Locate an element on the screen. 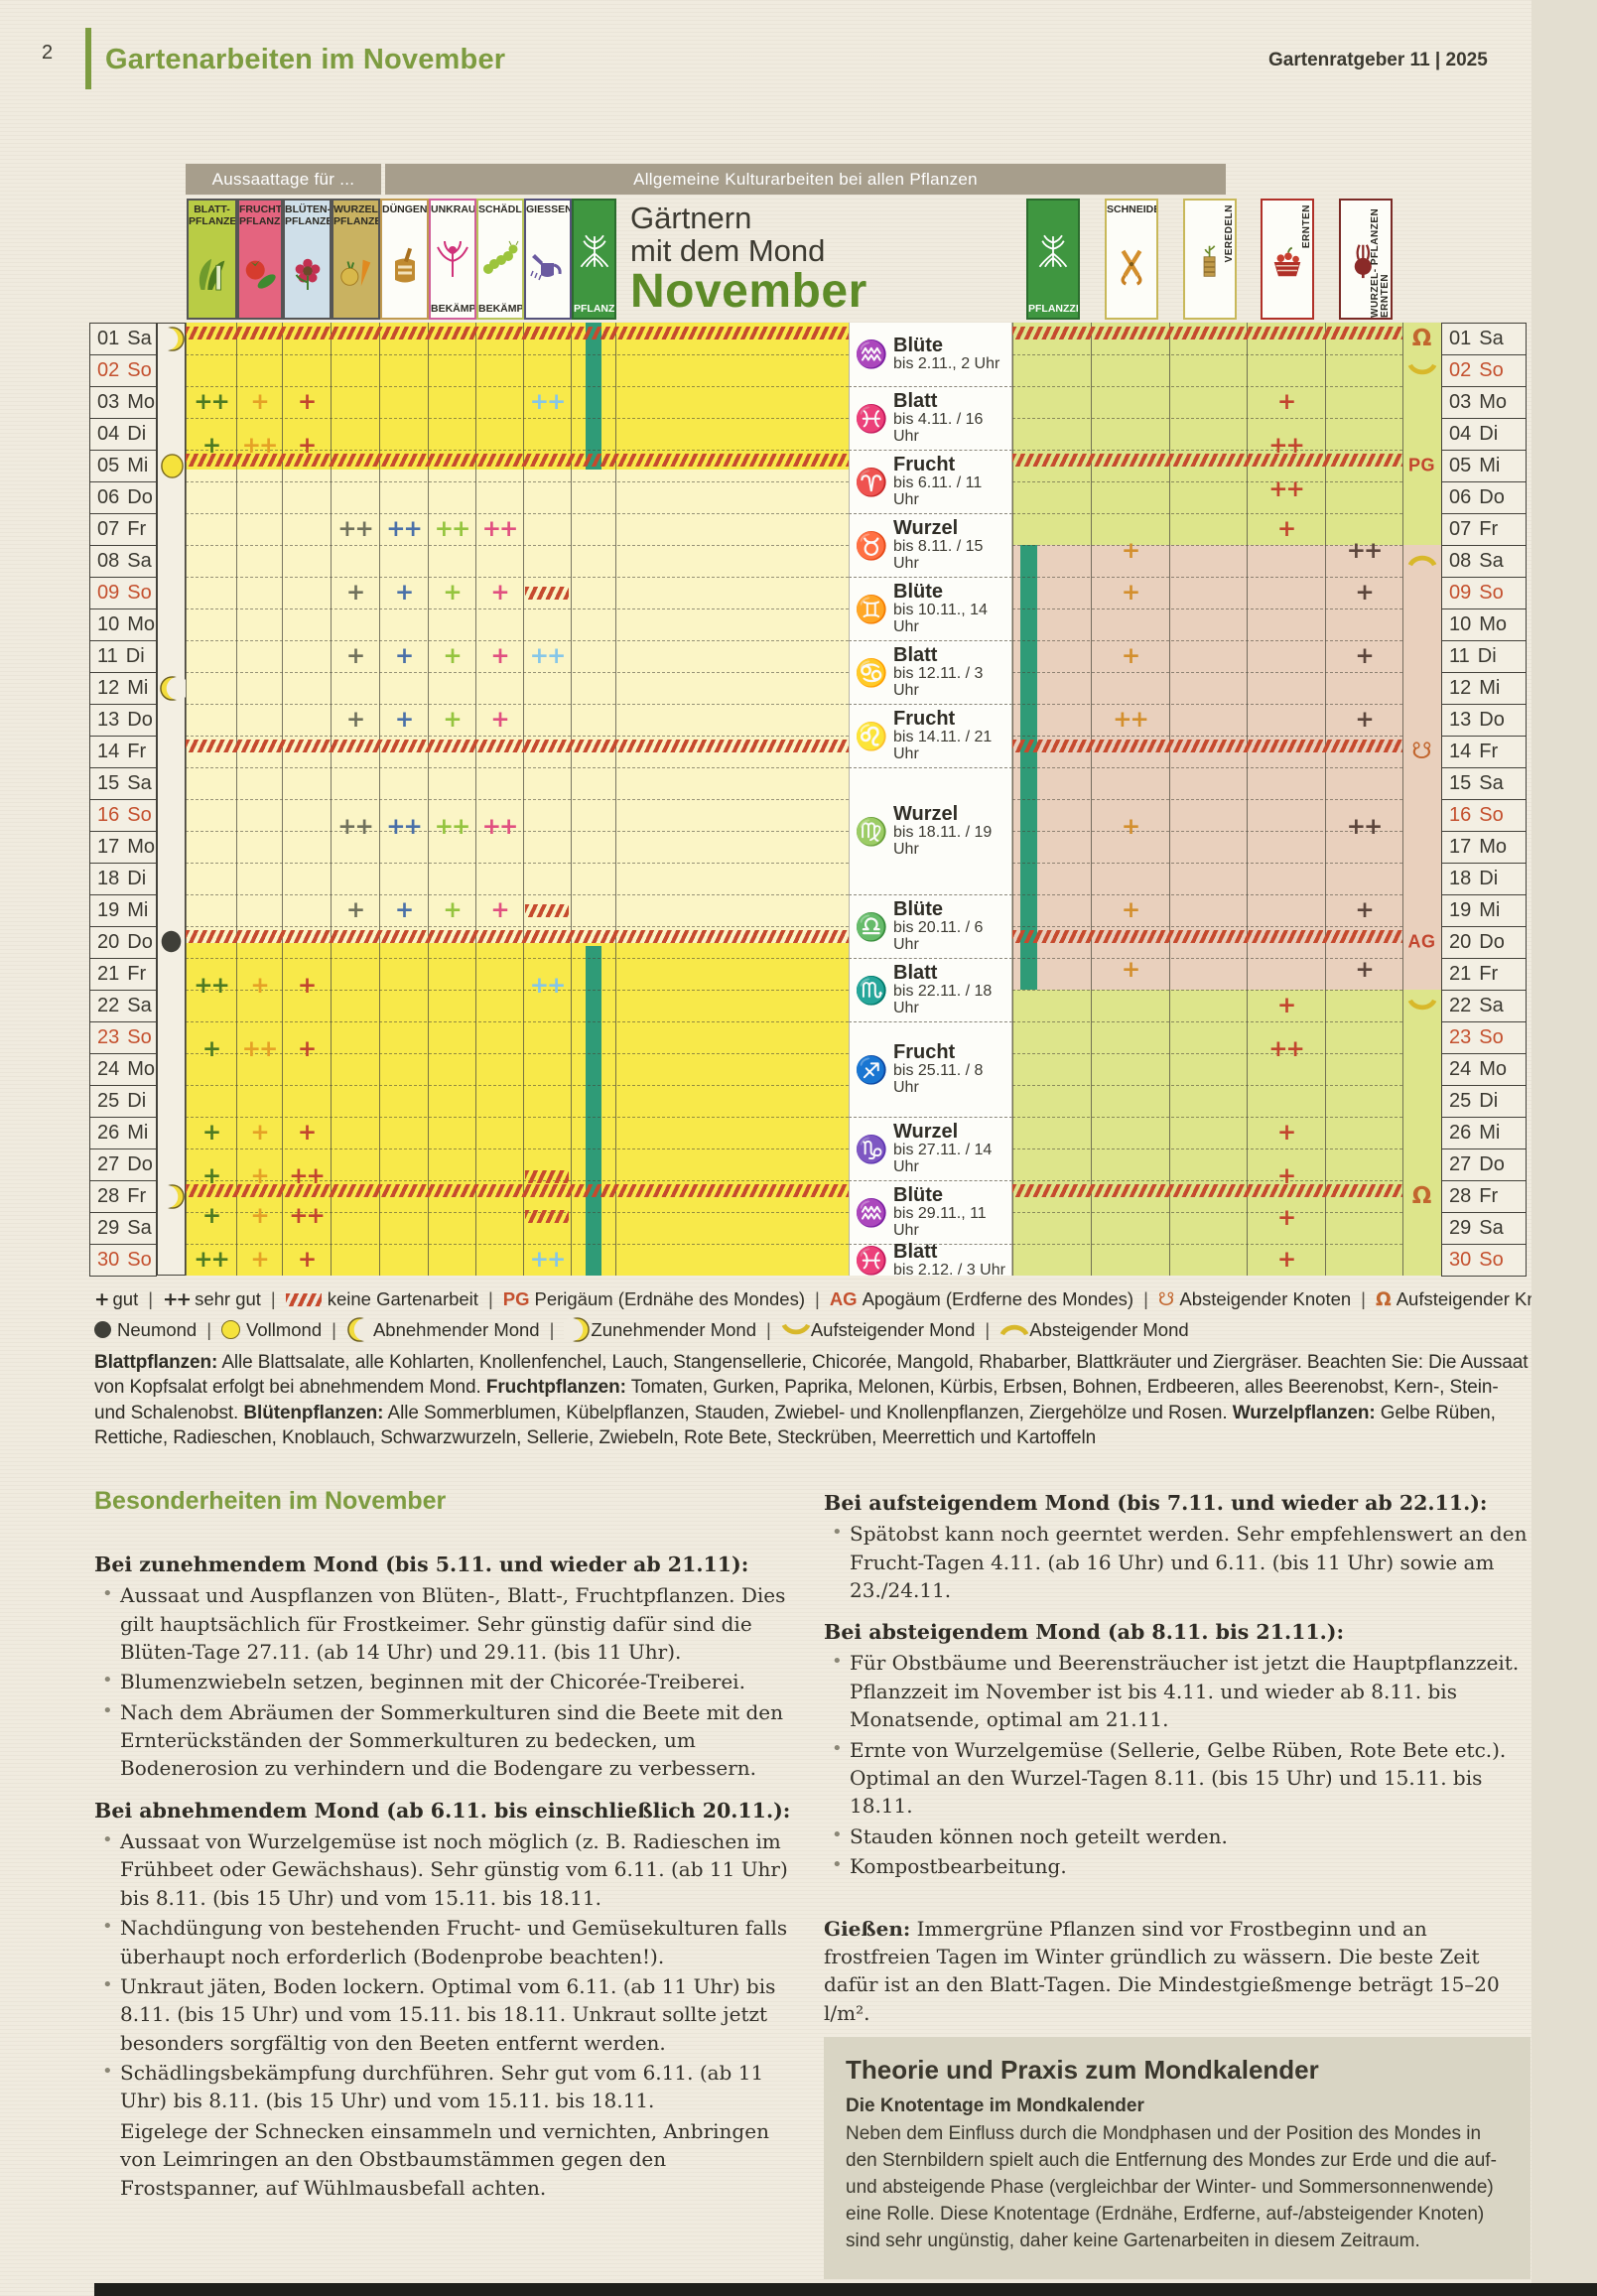 The width and height of the screenshot is (1597, 2296). date-cell-right: 09 So is located at coordinates (1484, 593).